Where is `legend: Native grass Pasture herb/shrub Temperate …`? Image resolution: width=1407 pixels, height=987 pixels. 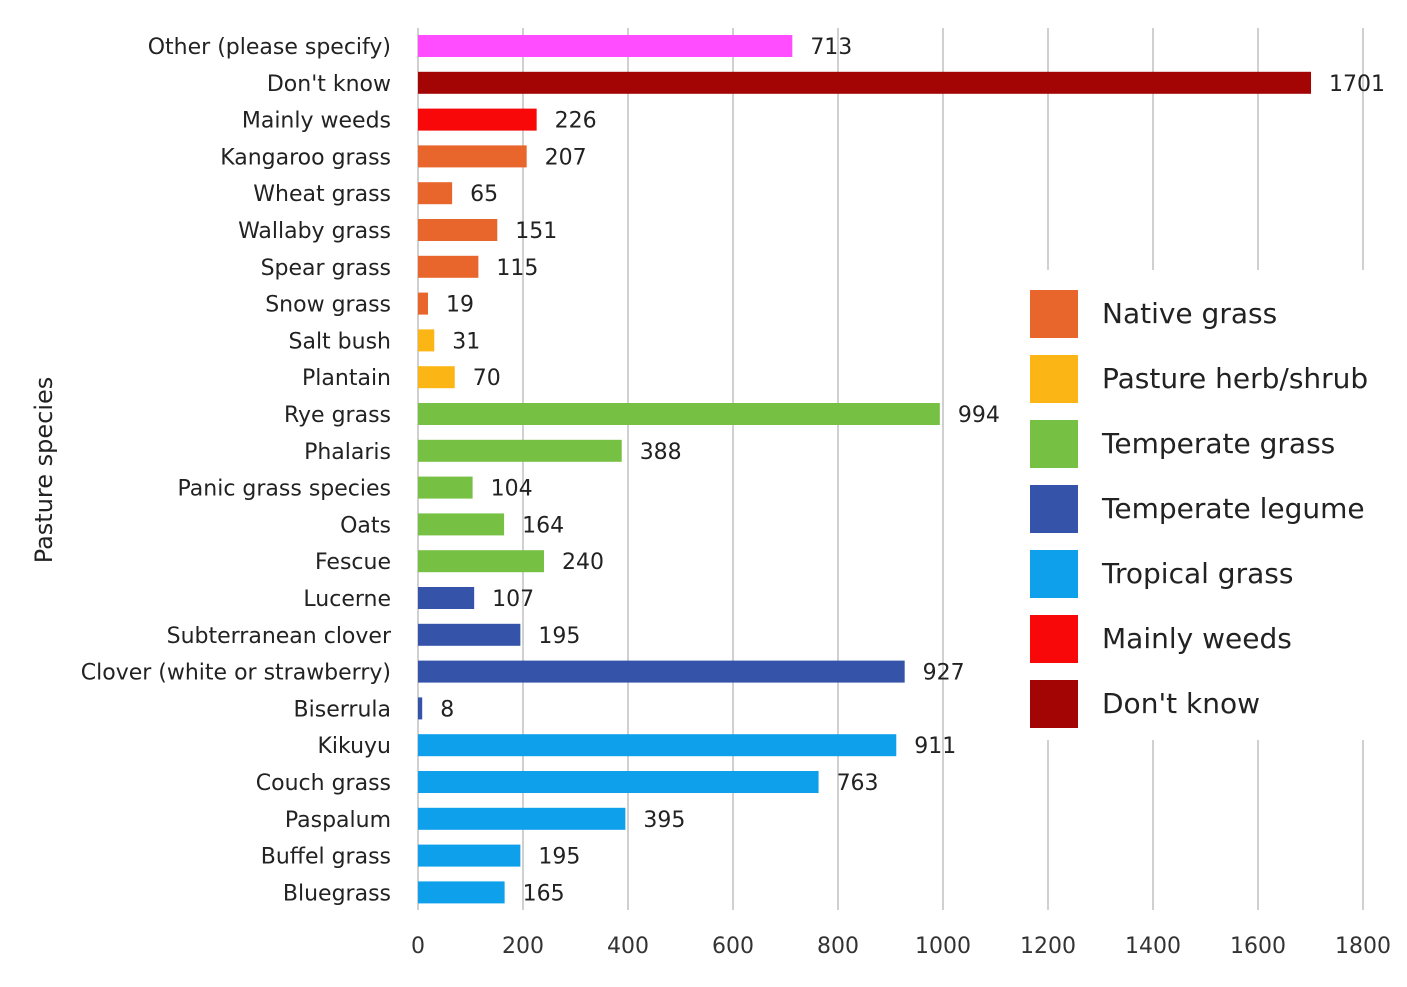
legend: Native grass Pasture herb/shrub Temperate … is located at coordinates (1199, 509).